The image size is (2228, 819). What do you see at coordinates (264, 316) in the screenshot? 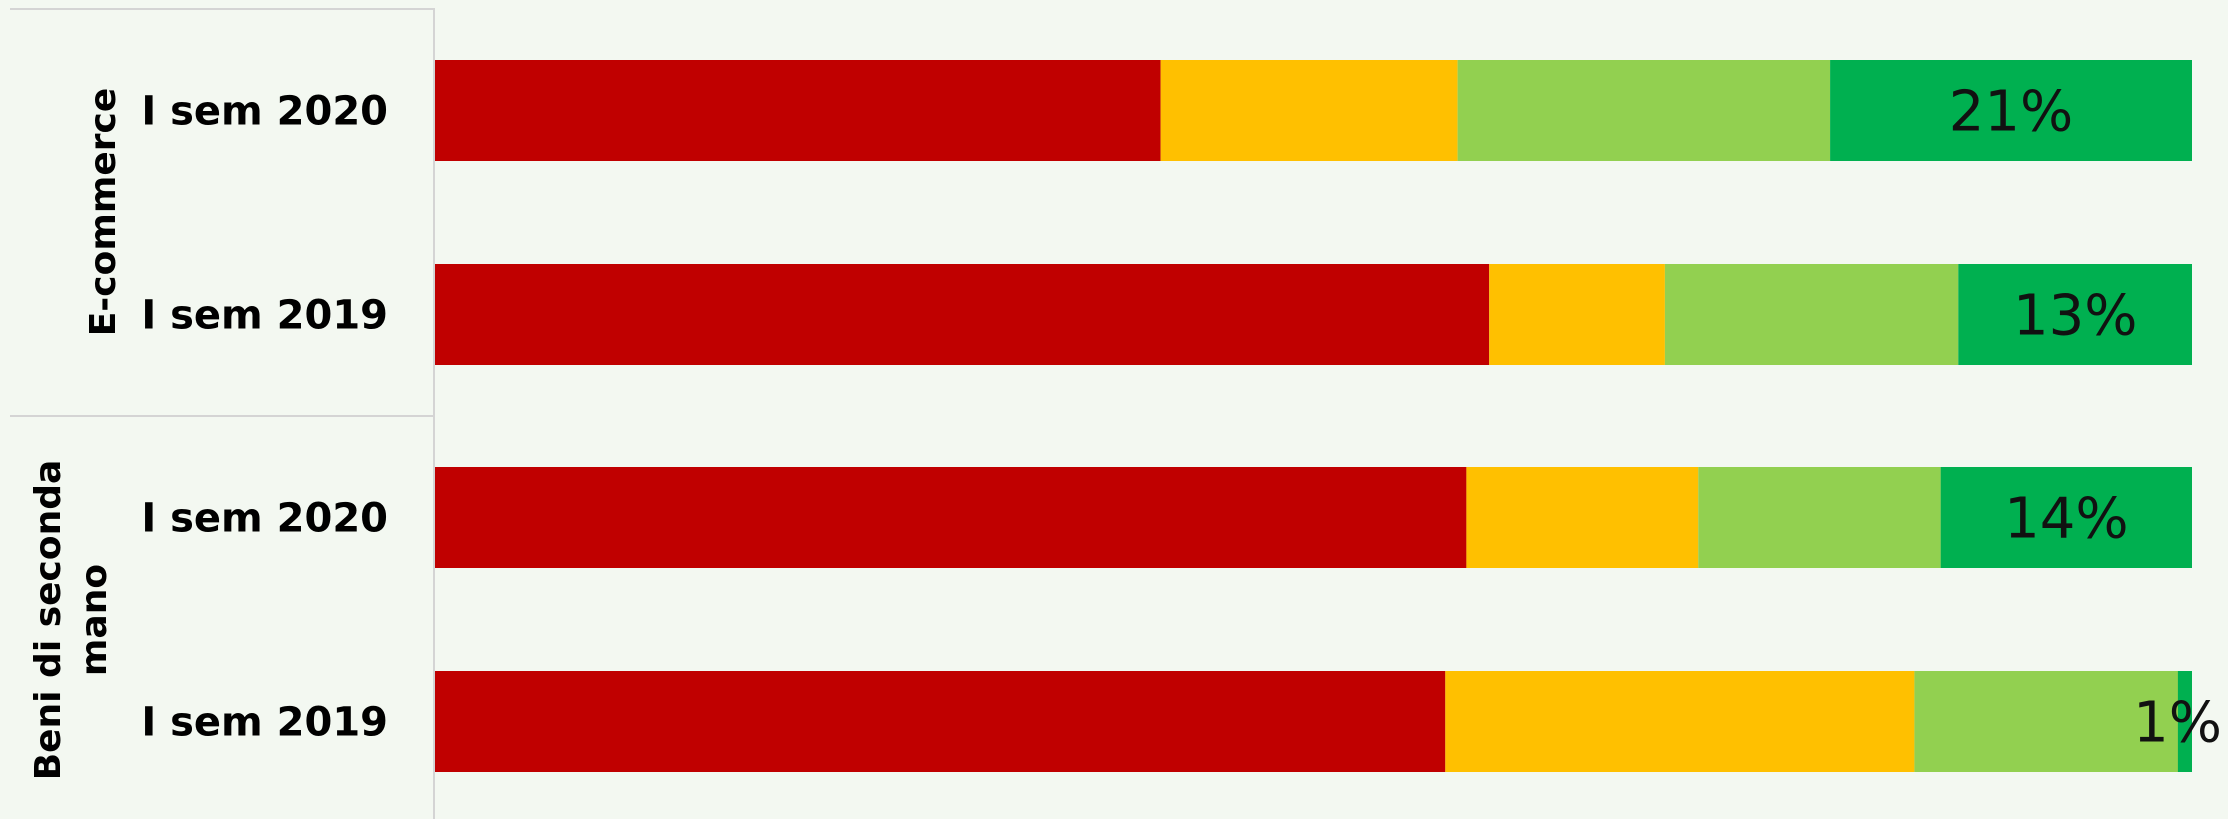
I see `row-label-1: I sem 2019` at bounding box center [264, 316].